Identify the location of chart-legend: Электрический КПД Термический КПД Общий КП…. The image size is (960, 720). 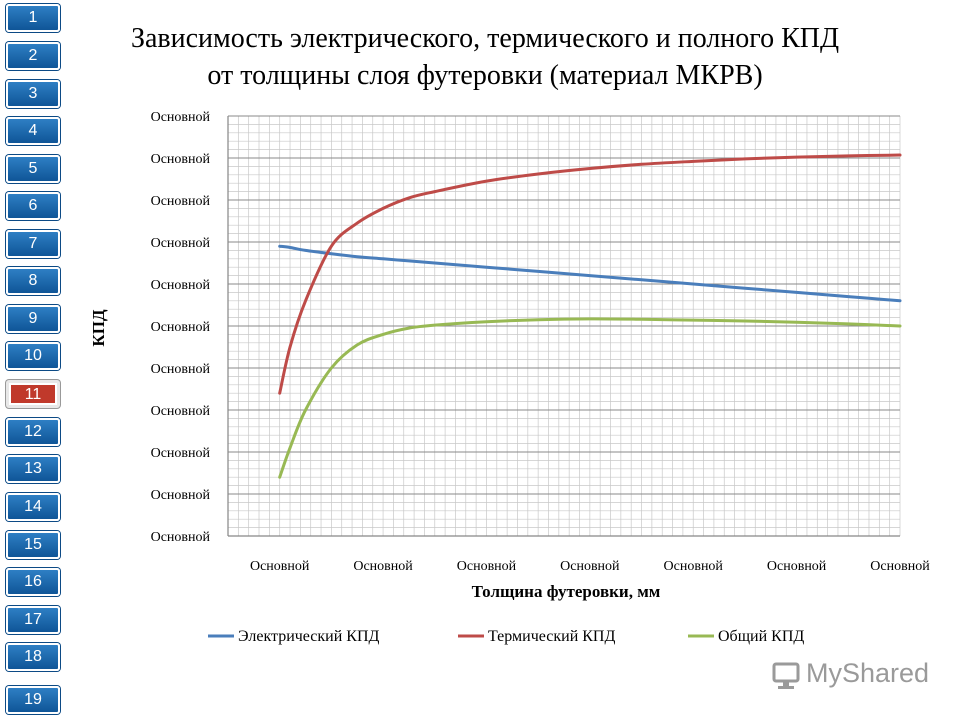
(506, 636).